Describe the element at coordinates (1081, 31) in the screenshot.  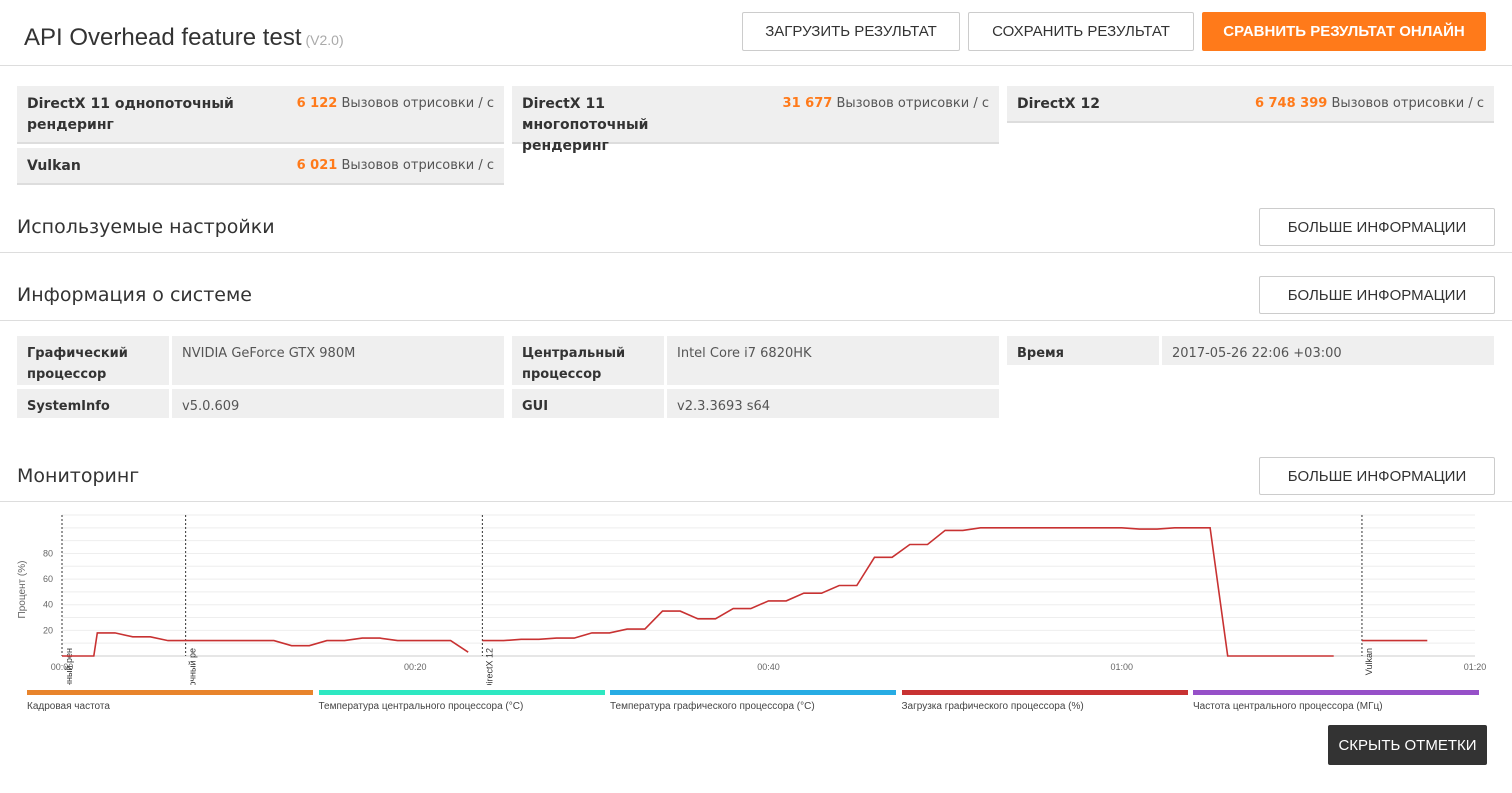
I see `save-result-button: СОХРАНИТЬ РЕЗУЛЬТАТ` at that location.